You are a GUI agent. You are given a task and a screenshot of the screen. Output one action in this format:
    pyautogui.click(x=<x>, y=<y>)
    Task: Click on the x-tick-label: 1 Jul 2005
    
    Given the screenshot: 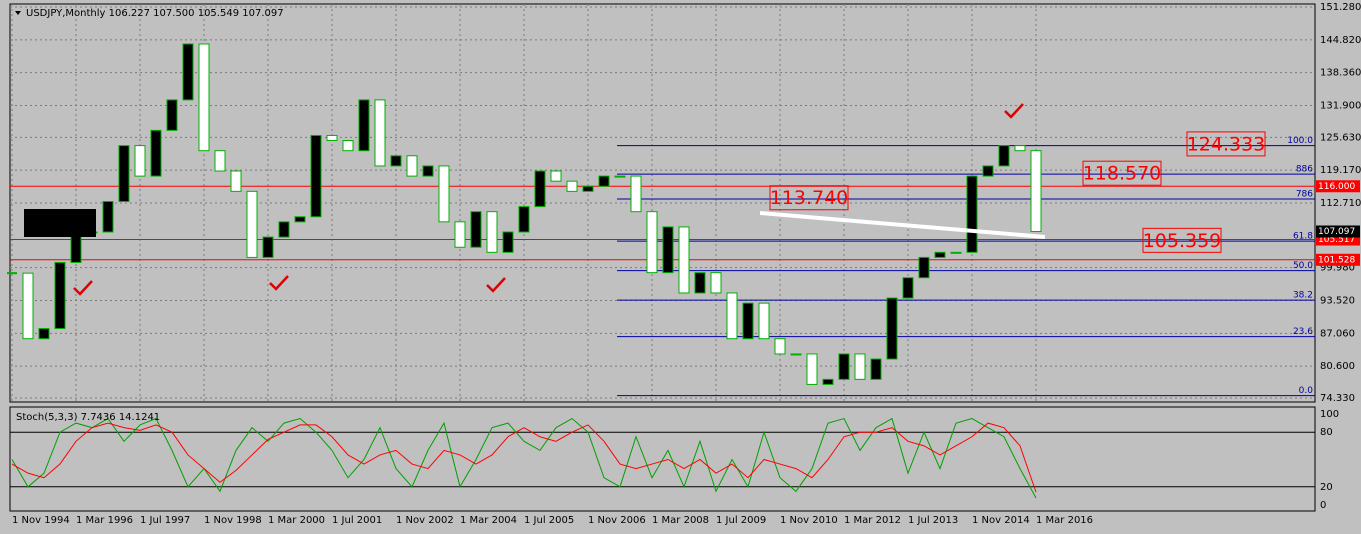 What is the action you would take?
    pyautogui.click(x=549, y=520)
    